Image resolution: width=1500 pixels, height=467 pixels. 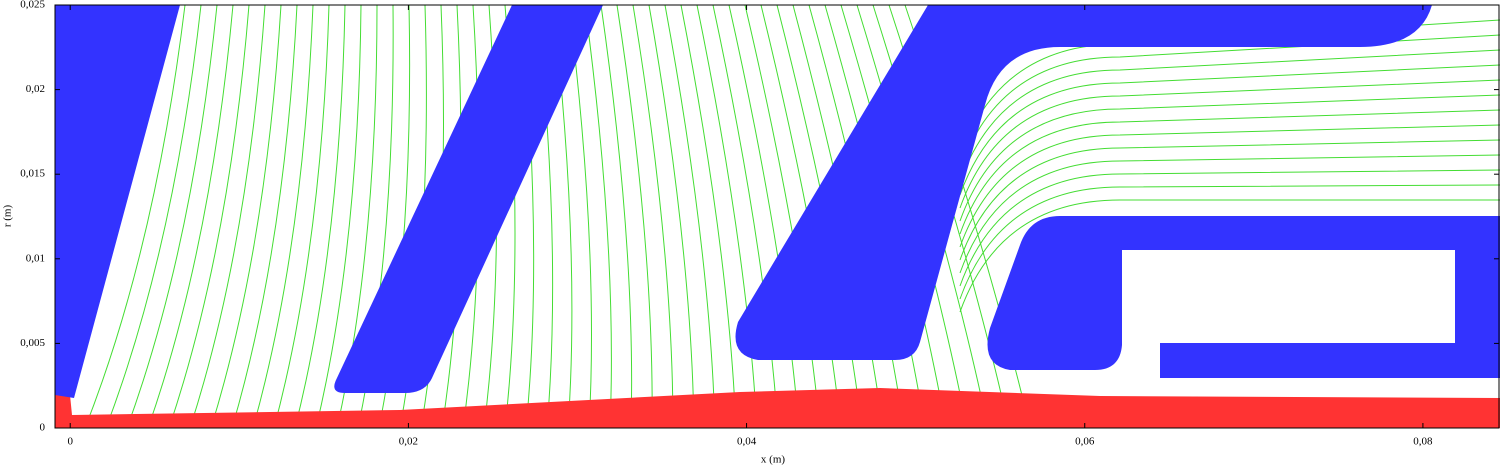 I want to click on x-tick-label: 0,06, so click(x=1085, y=442).